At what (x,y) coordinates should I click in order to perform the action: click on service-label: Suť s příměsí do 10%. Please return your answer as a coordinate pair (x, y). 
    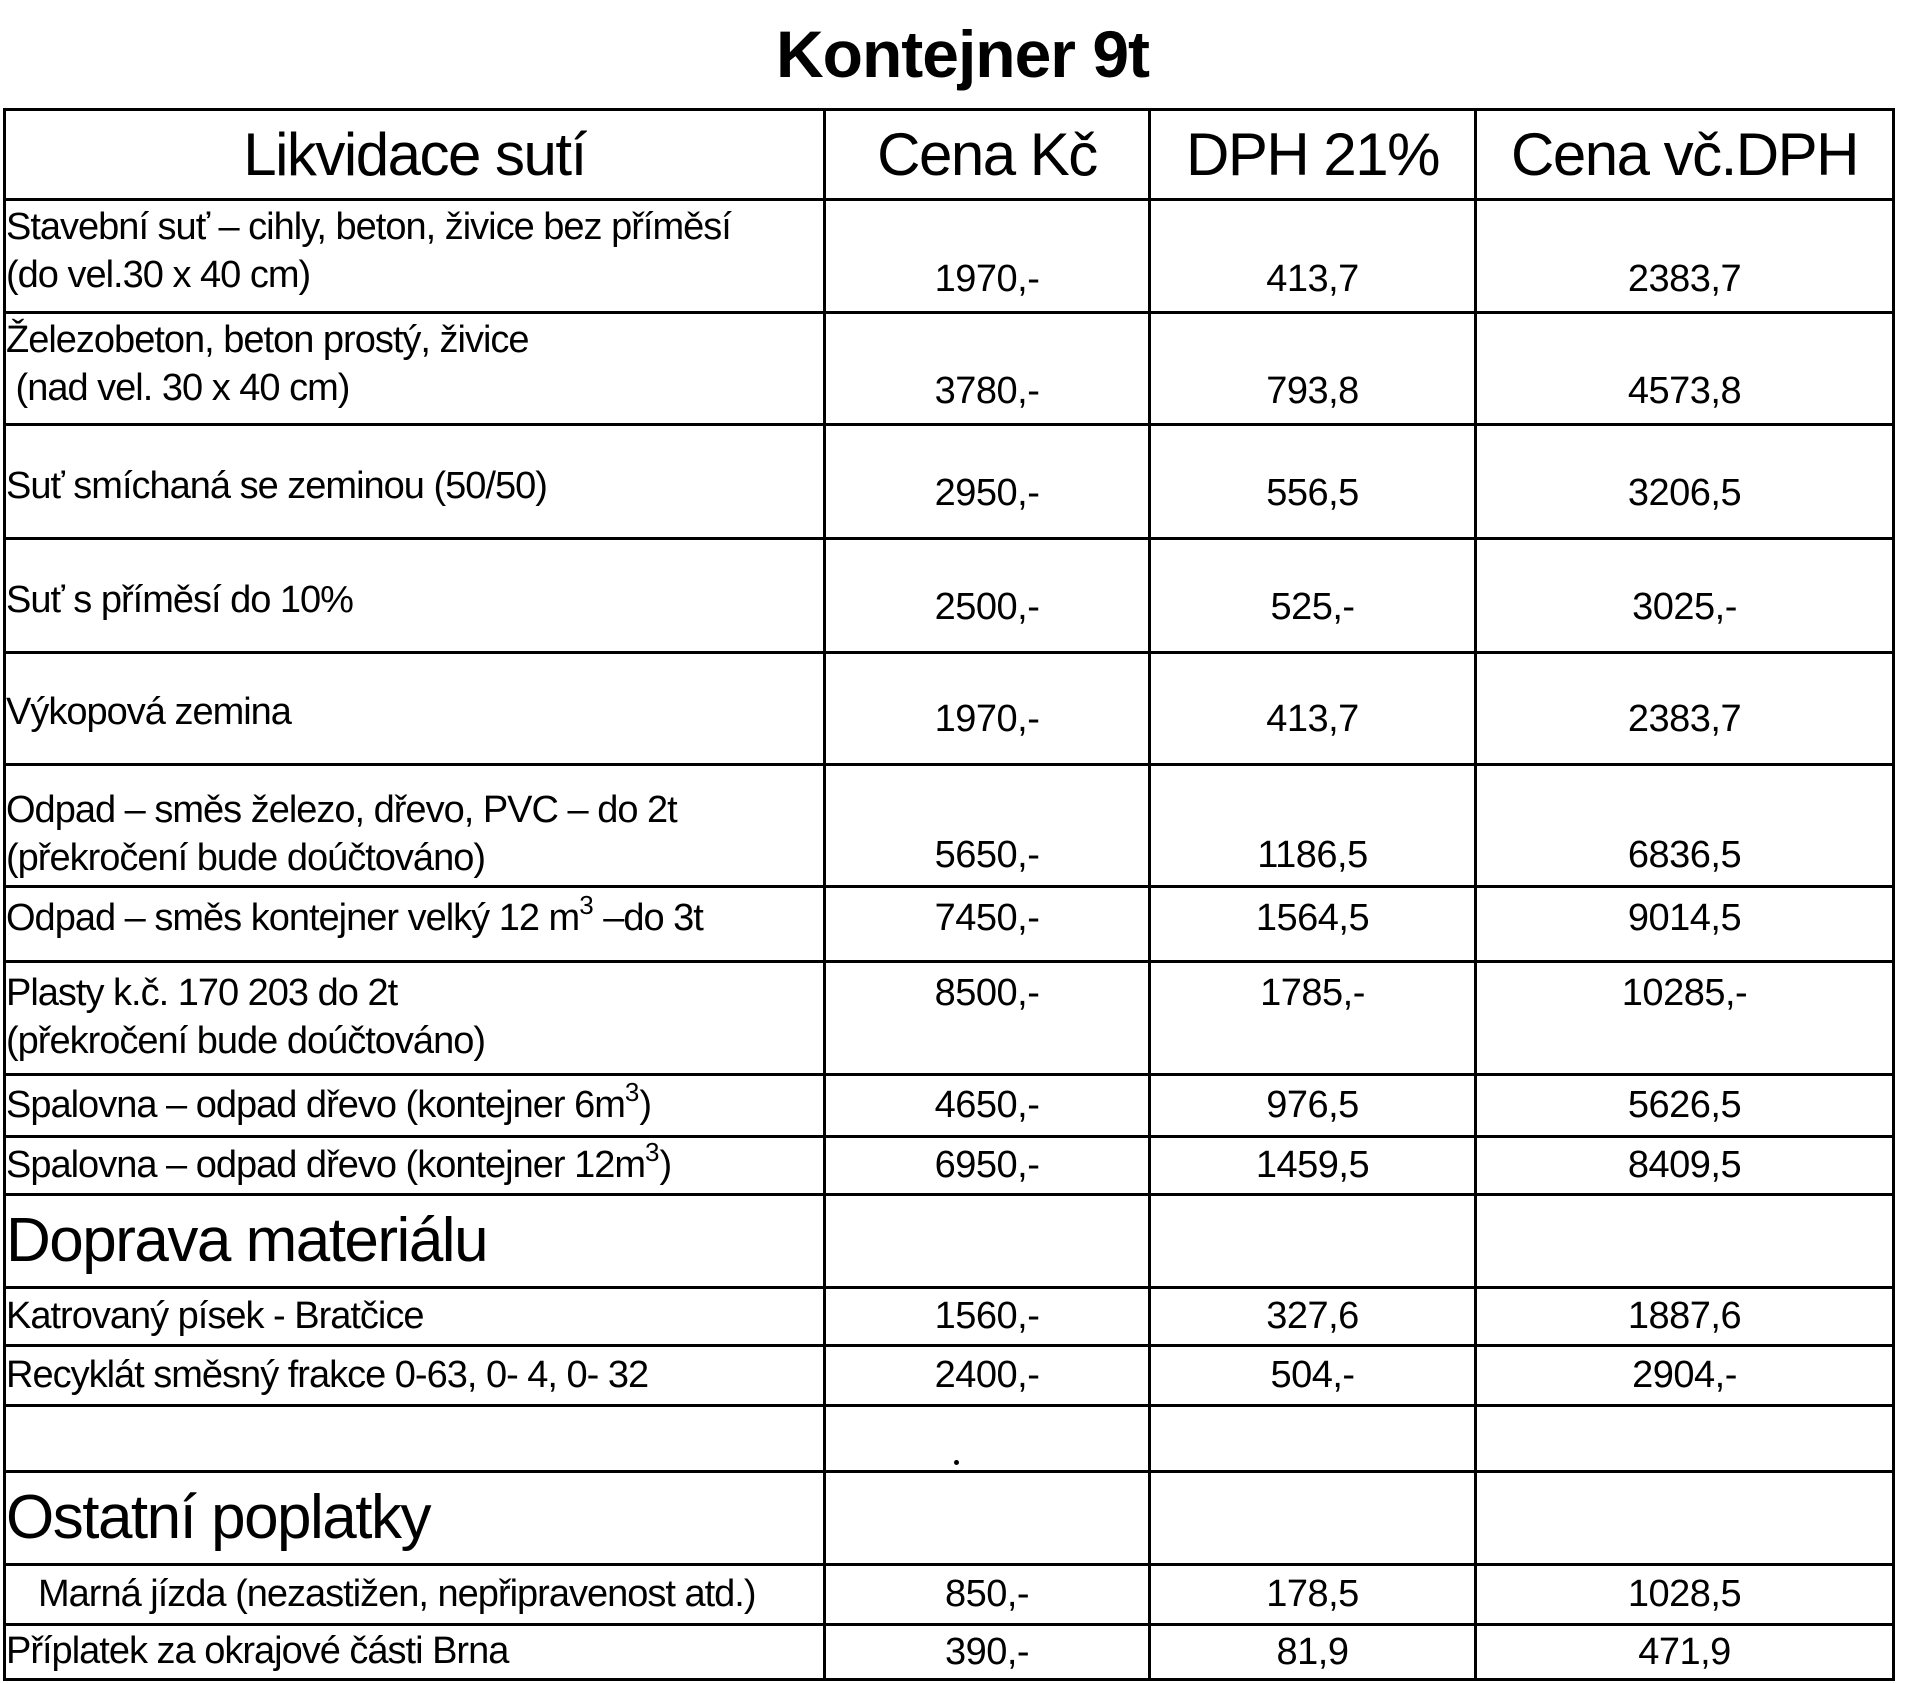
    Looking at the image, I should click on (414, 595).